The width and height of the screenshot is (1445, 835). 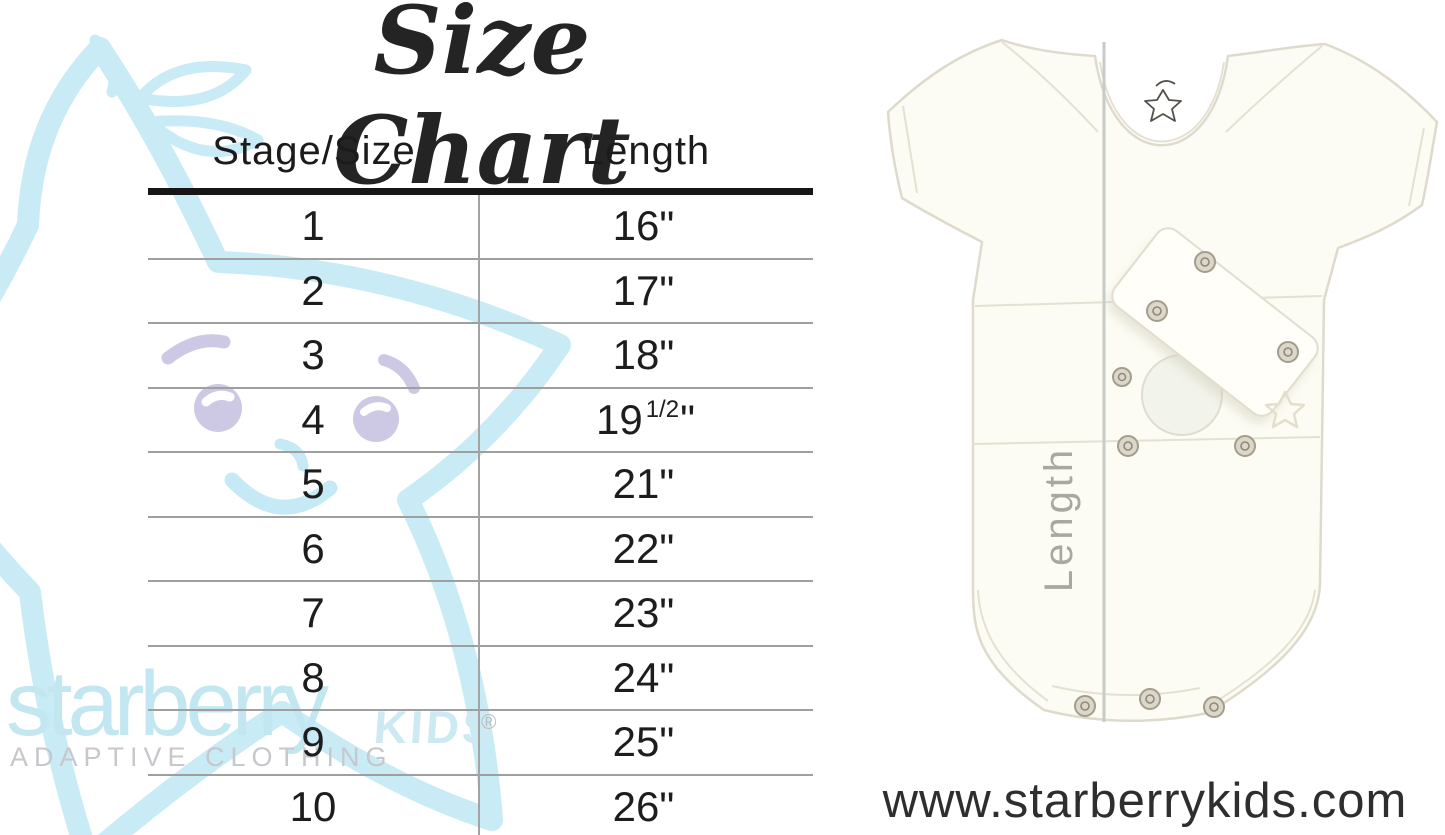 I want to click on table-row: 4 19 1/2 ", so click(x=480, y=421).